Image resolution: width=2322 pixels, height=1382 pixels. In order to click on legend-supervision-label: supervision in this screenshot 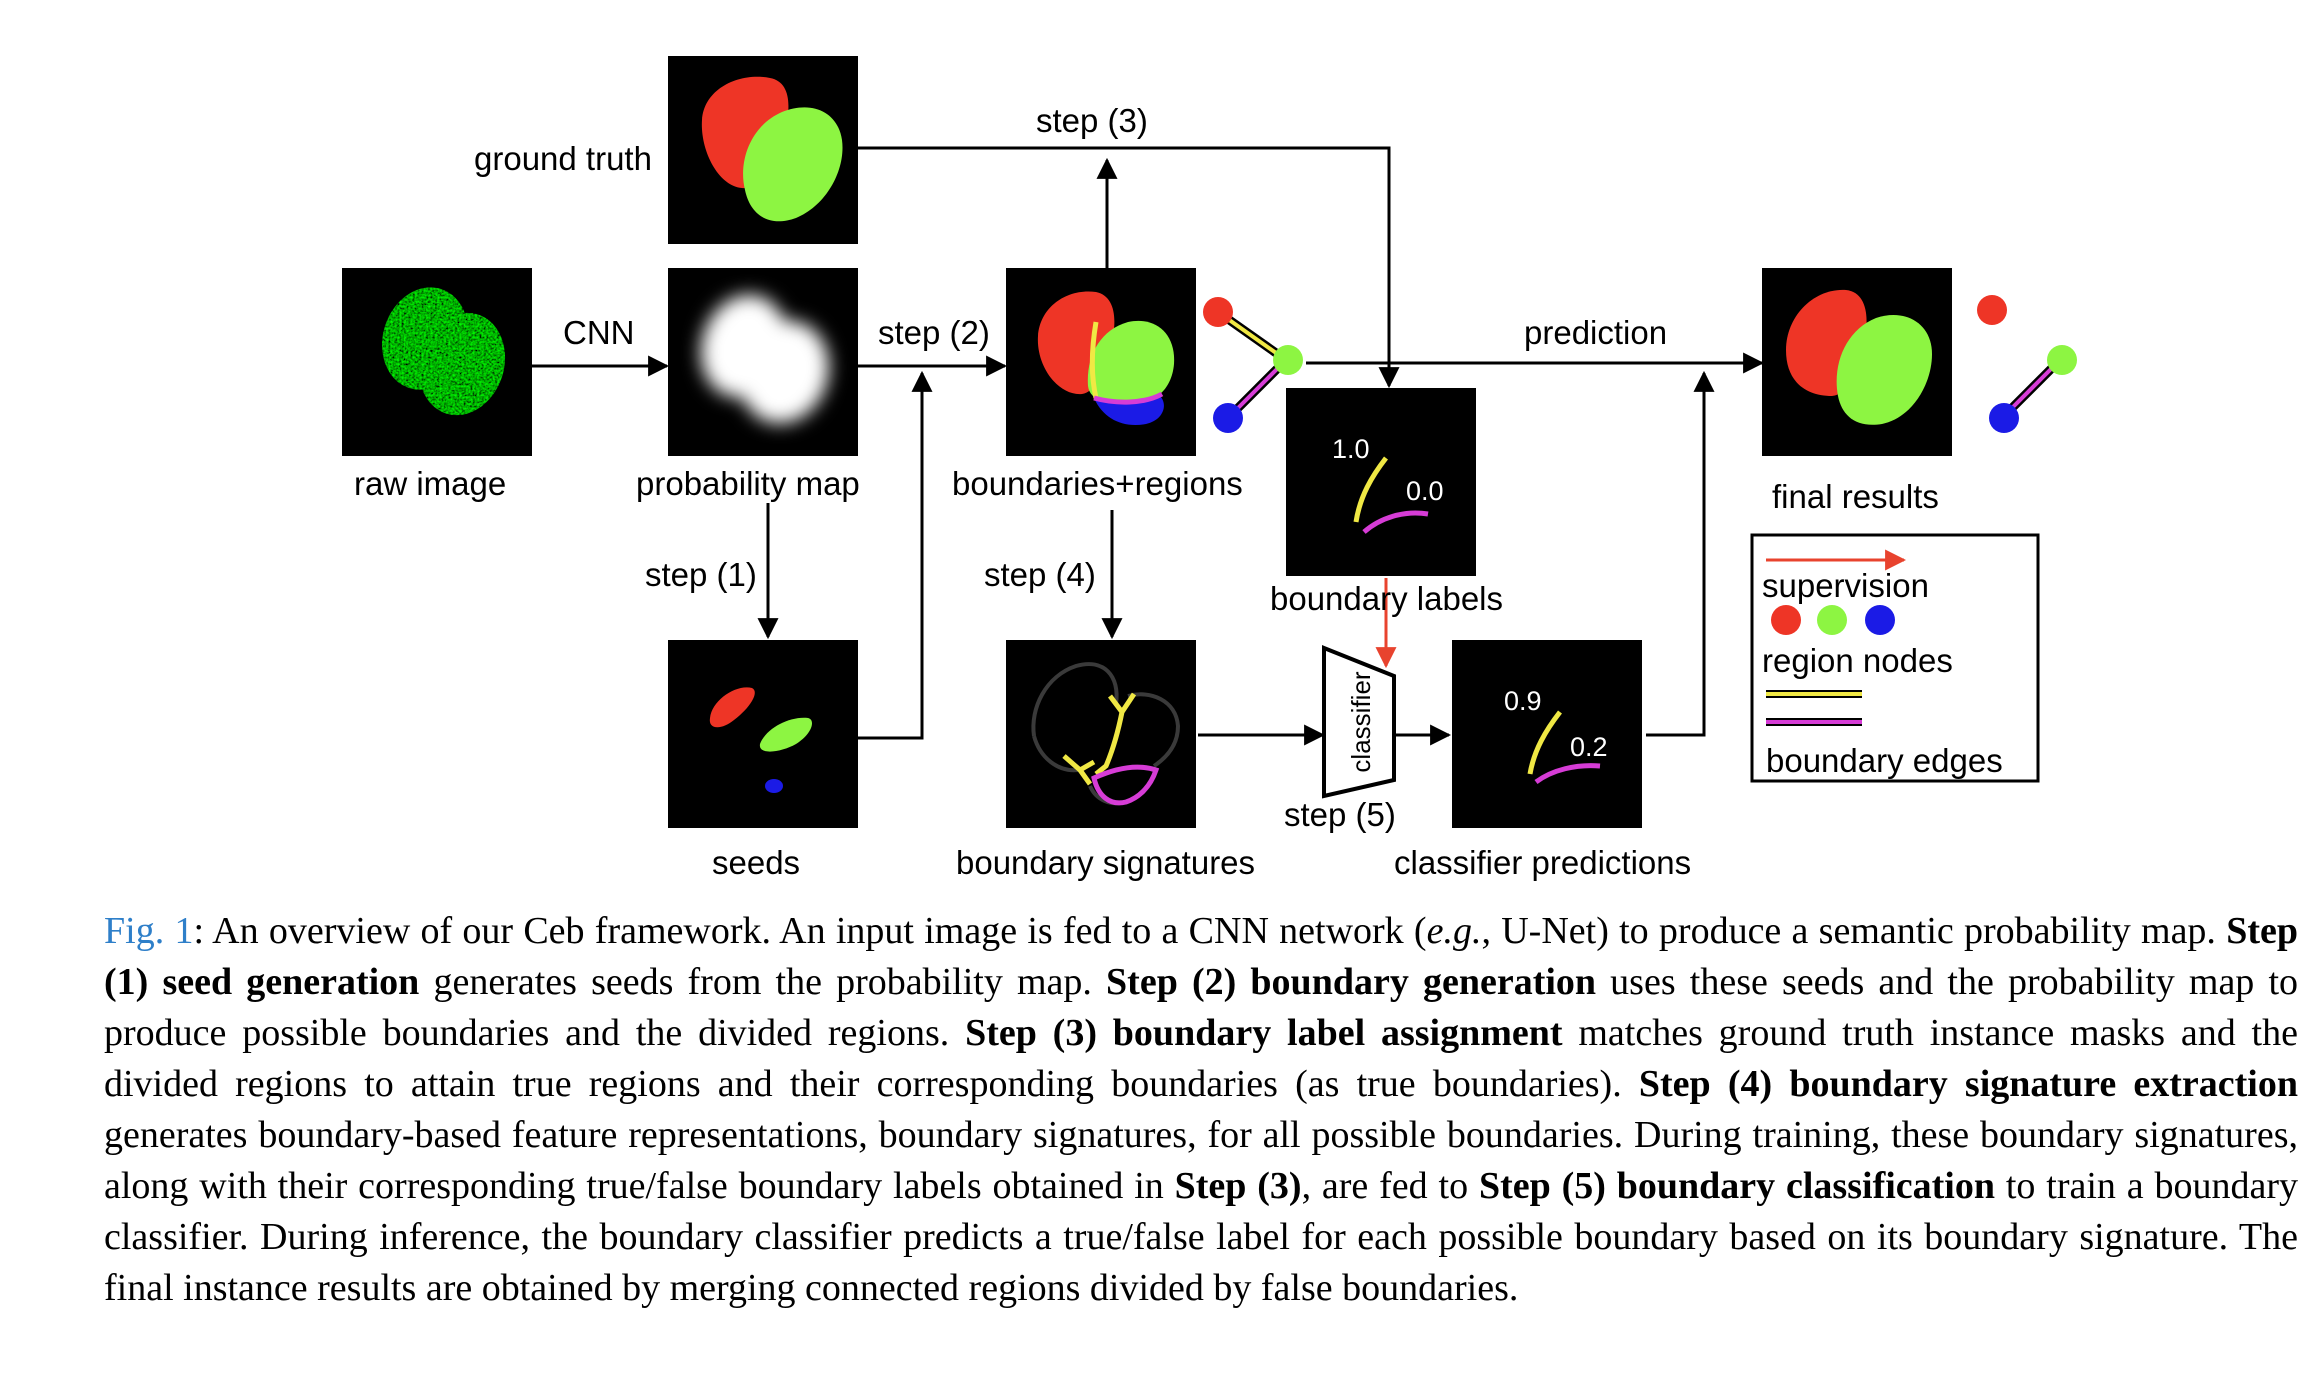, I will do `click(1845, 585)`.